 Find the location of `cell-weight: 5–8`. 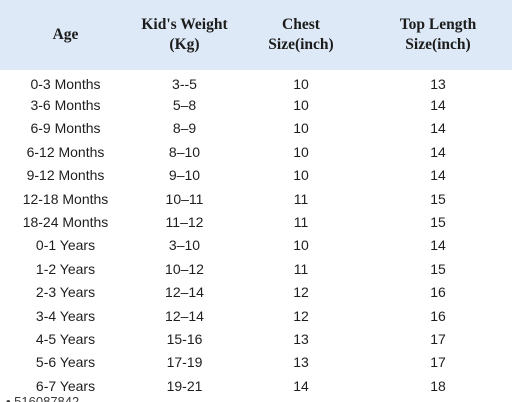

cell-weight: 5–8 is located at coordinates (184, 105).